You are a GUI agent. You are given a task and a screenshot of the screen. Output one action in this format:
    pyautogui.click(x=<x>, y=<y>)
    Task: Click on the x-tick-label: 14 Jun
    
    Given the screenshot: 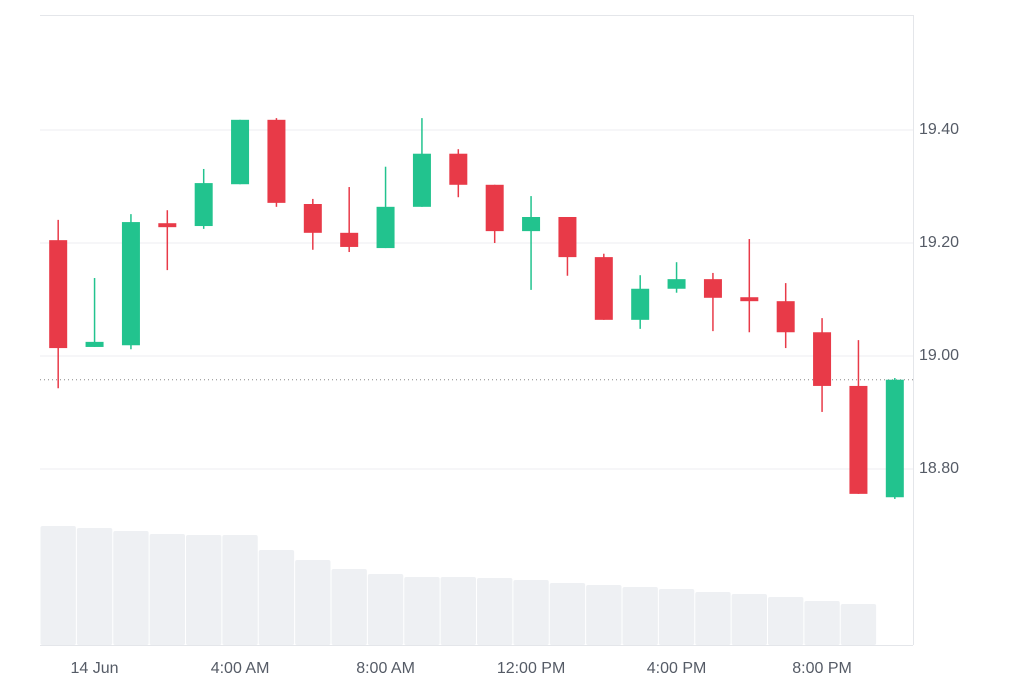 What is the action you would take?
    pyautogui.click(x=95, y=668)
    